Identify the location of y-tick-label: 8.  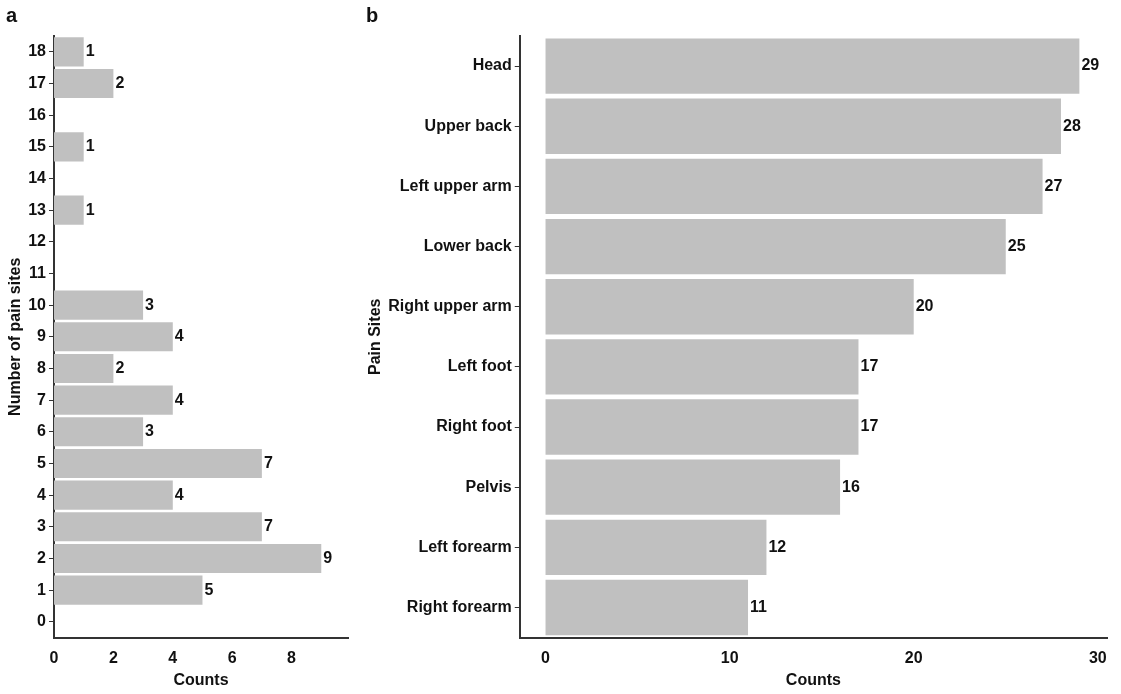
(42, 367).